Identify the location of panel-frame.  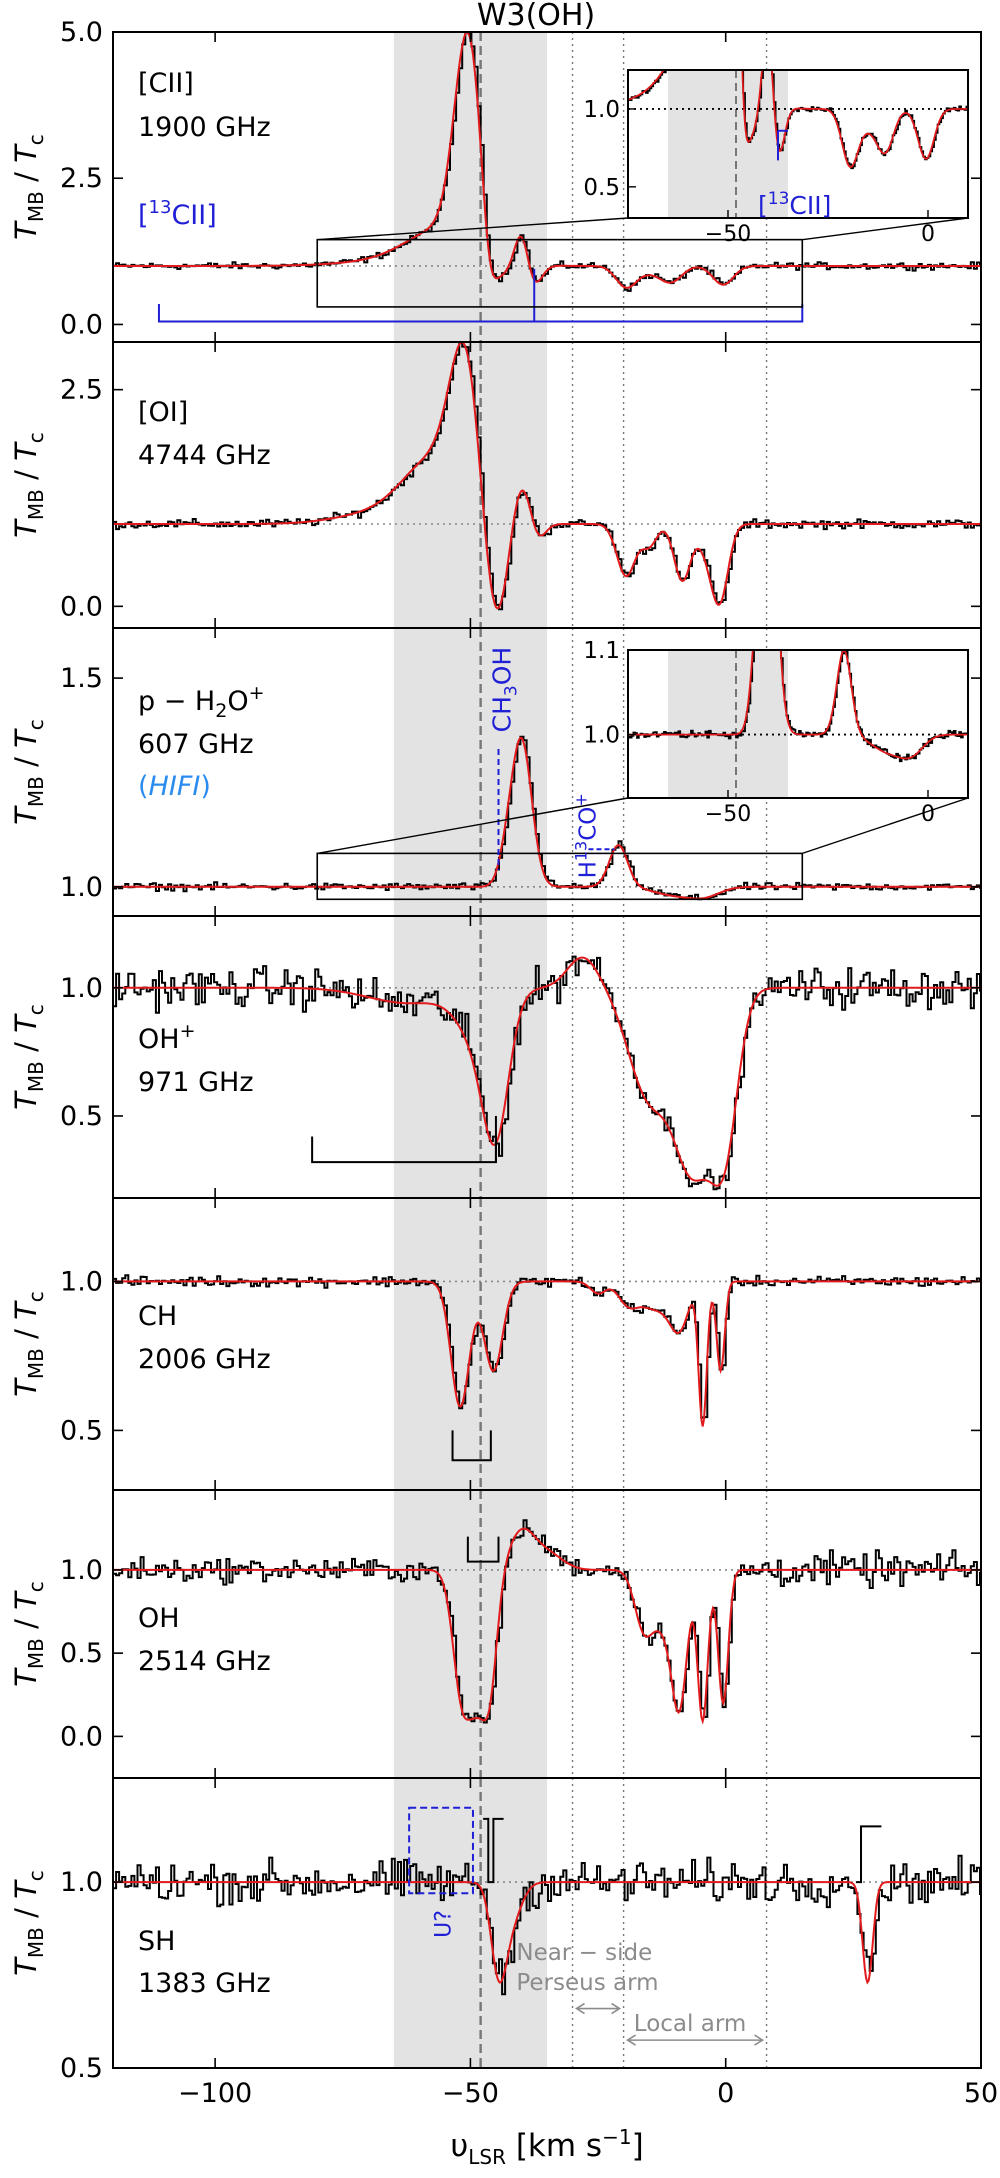
(547, 1923).